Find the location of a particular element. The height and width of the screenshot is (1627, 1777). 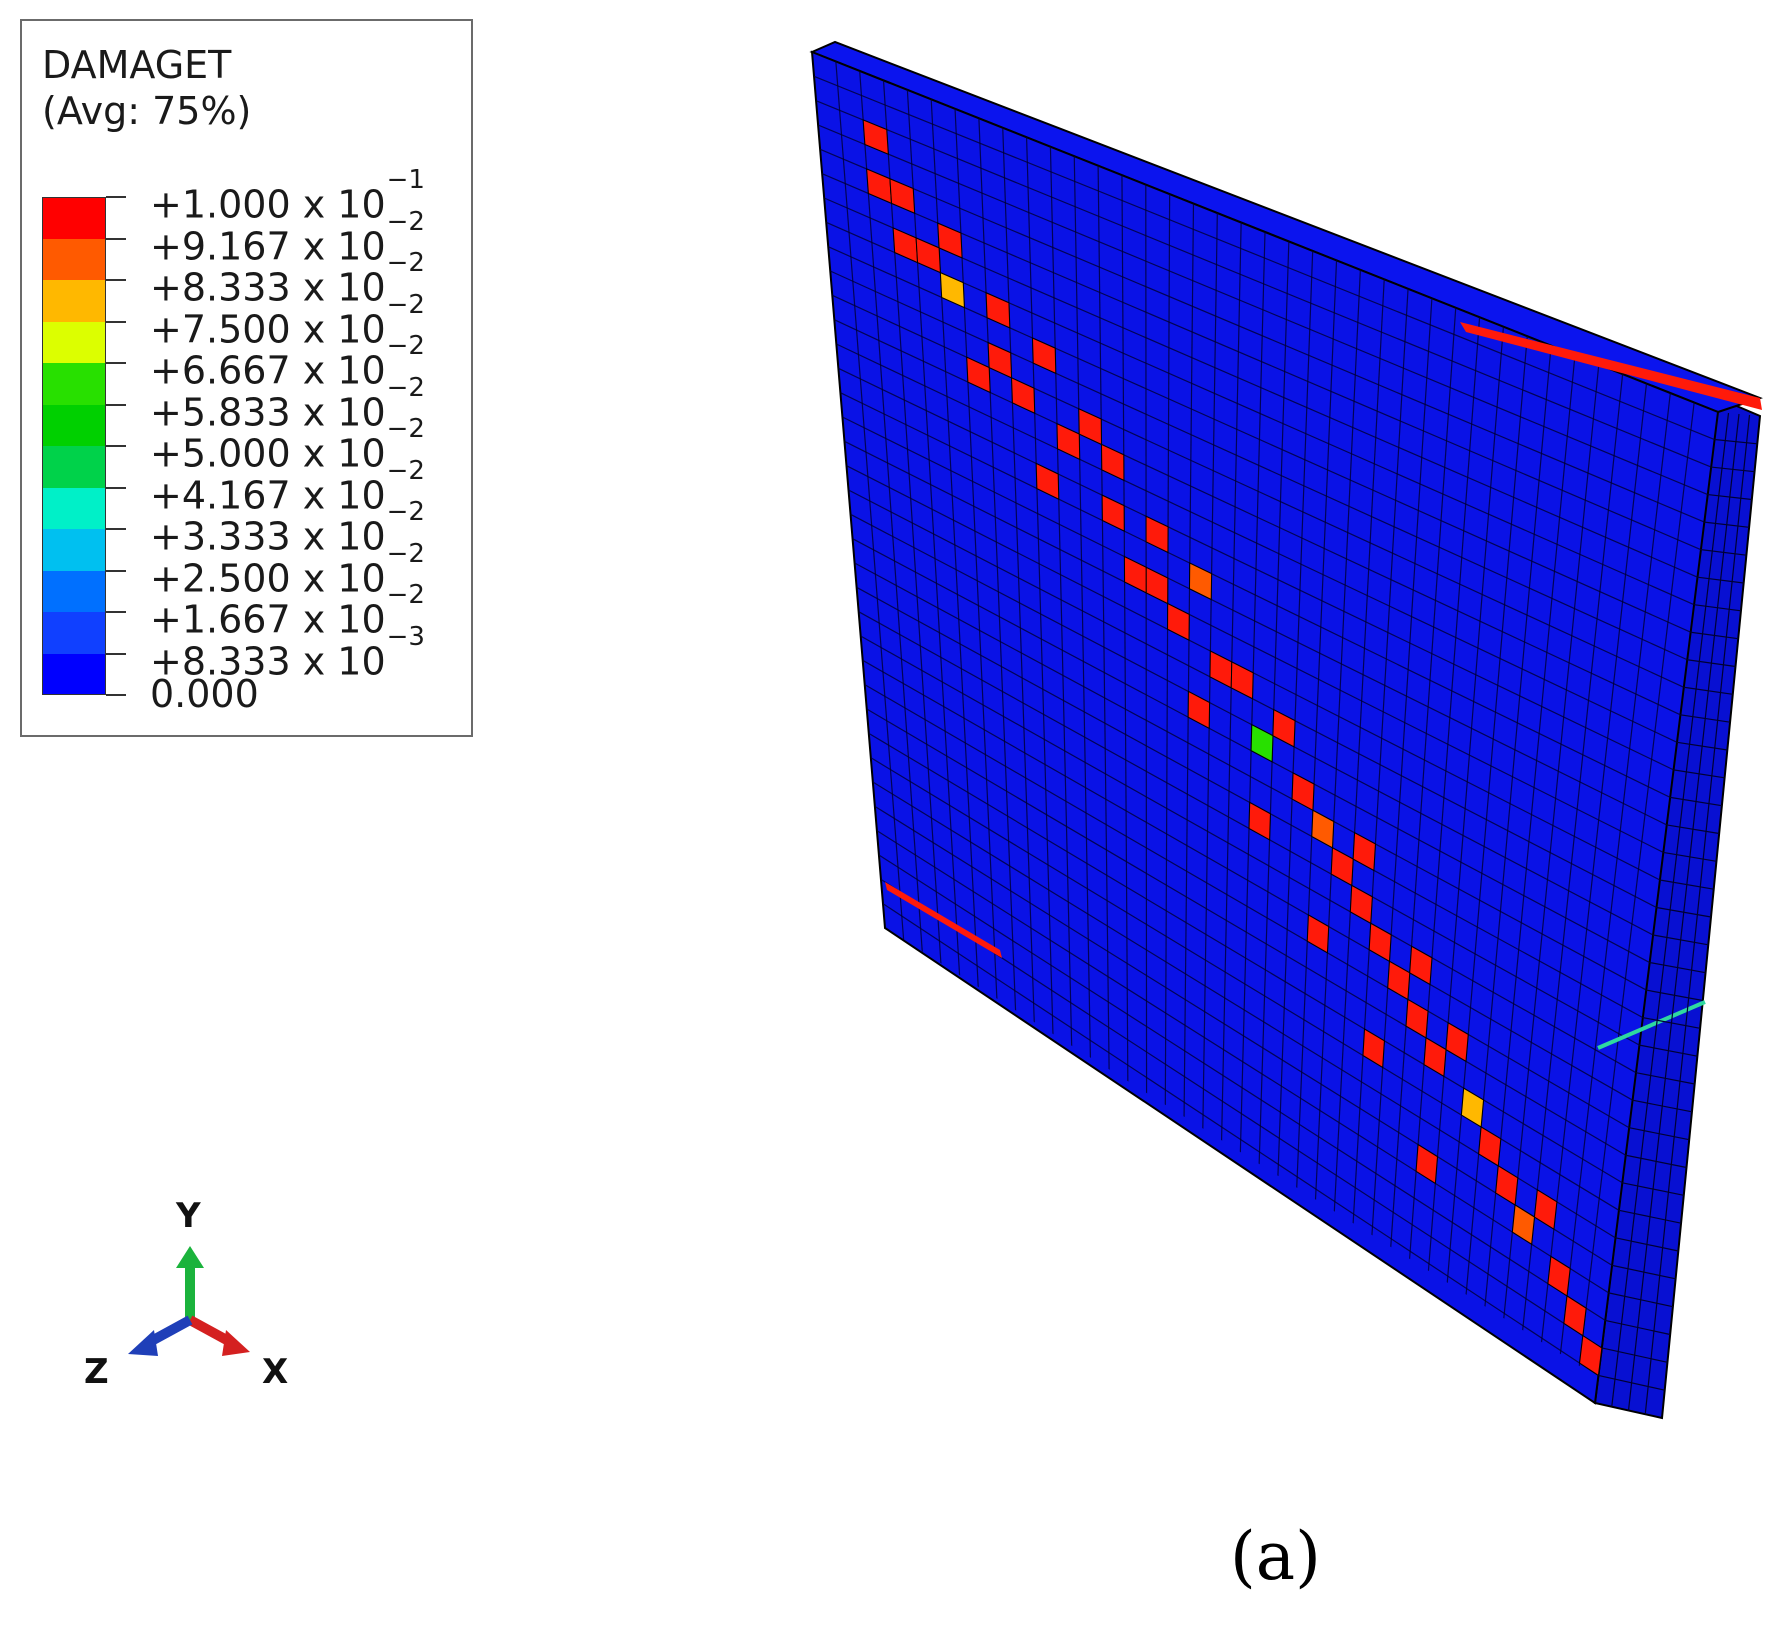

legend-level-exponent: −1 is located at coordinates (405, 180).